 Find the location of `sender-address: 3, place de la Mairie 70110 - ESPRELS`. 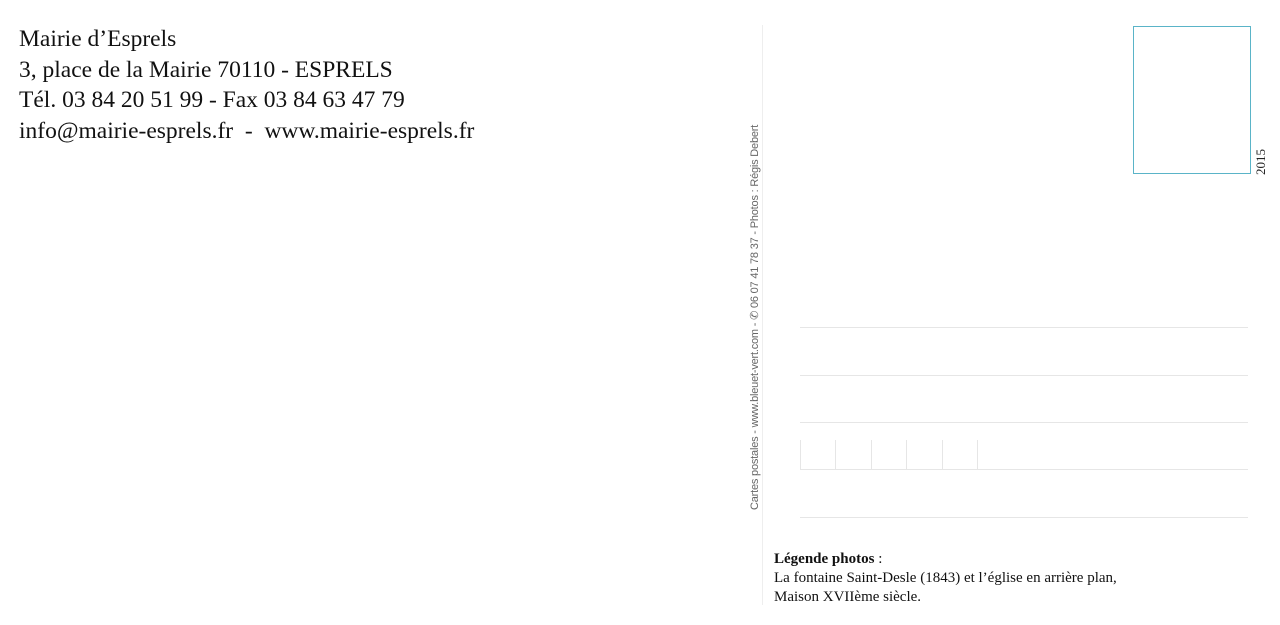

sender-address: 3, place de la Mairie 70110 - ESPRELS is located at coordinates (206, 69).